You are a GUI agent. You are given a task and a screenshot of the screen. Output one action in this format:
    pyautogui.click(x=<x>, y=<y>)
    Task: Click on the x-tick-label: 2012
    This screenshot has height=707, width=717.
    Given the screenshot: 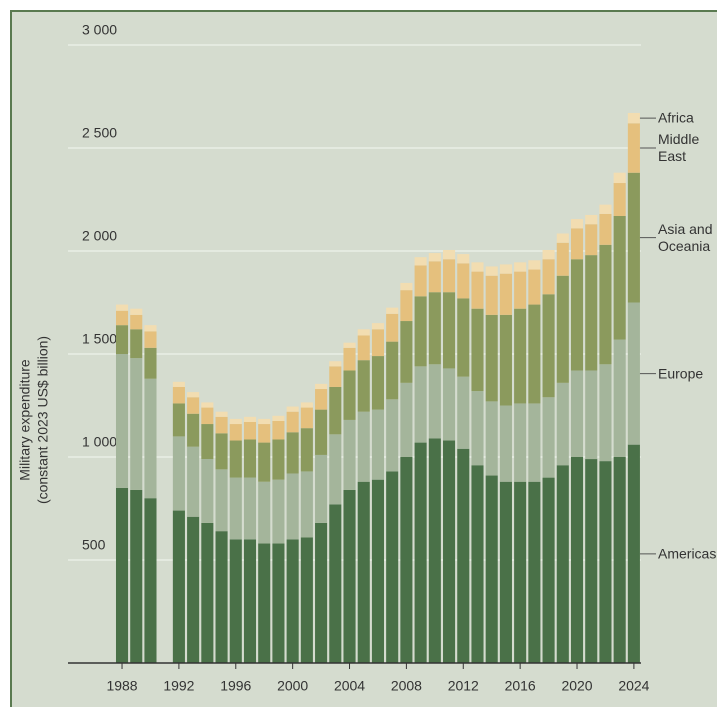 What is the action you would take?
    pyautogui.click(x=463, y=686)
    